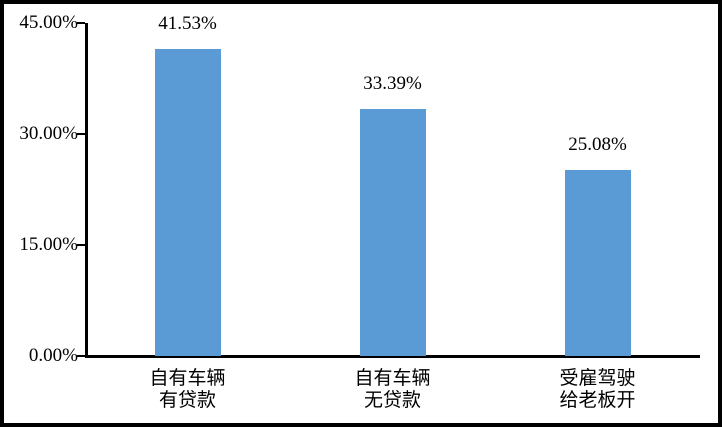 This screenshot has width=722, height=427. Describe the element at coordinates (48, 22) in the screenshot. I see `y-tick-label: 45.00%` at that location.